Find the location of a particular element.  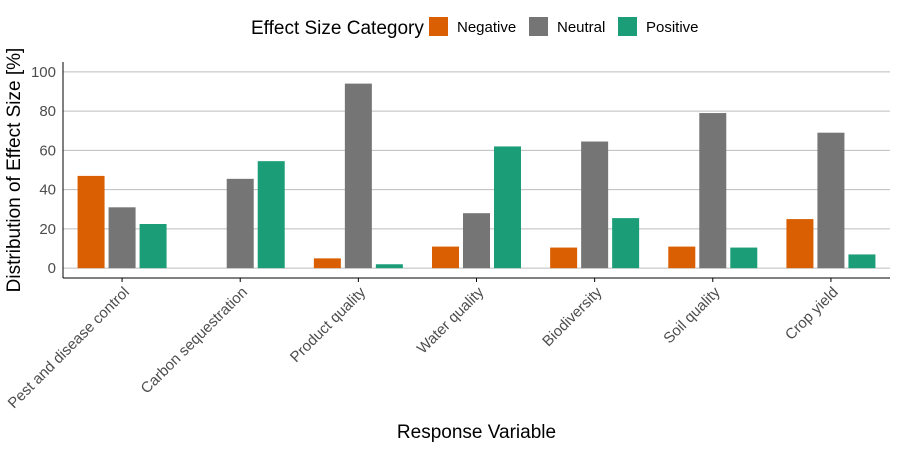

y-tick-label: 100 is located at coordinates (43, 72).